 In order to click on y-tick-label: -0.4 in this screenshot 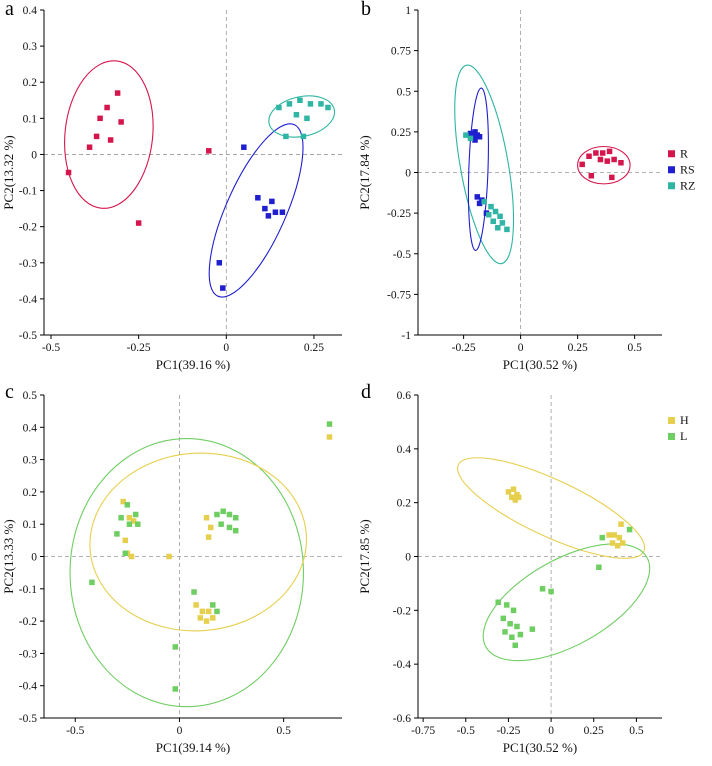, I will do `click(28, 687)`.